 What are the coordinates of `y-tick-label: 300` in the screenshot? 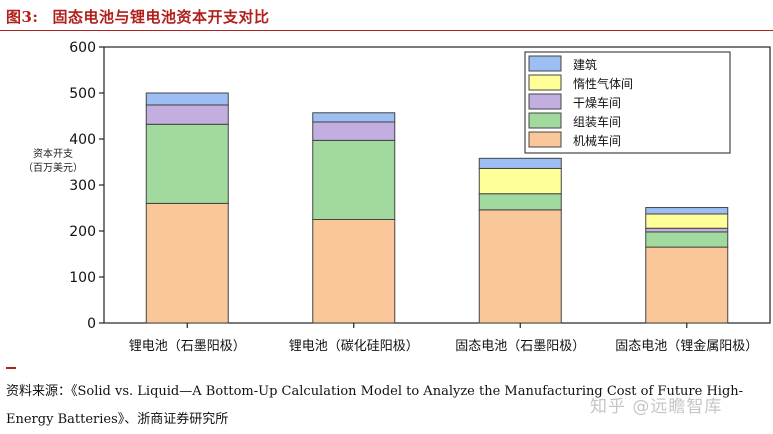 It's located at (82, 186).